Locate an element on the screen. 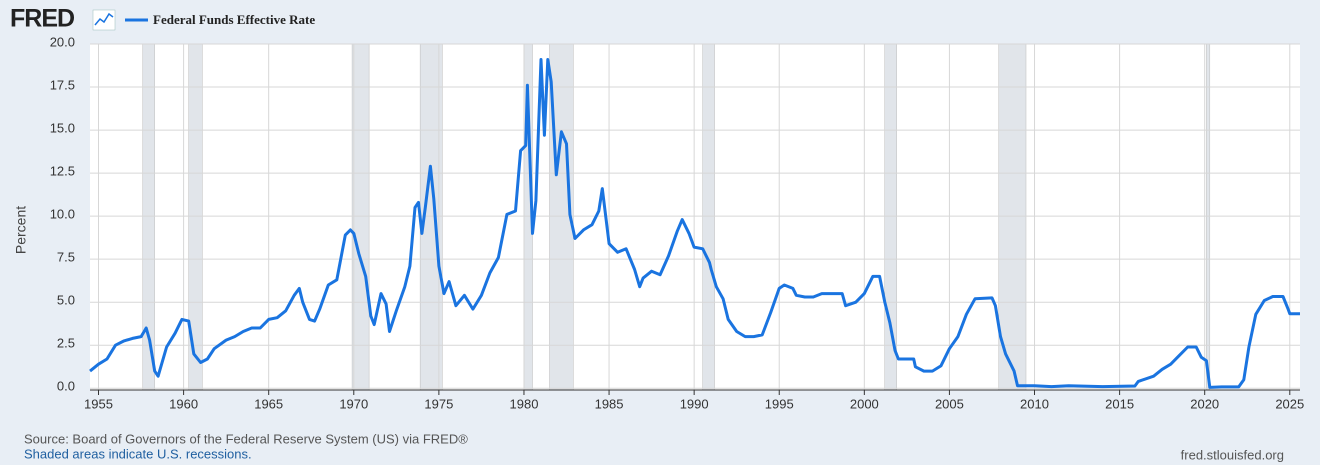 The width and height of the screenshot is (1320, 465). recession-note: Shaded areas indicate U.S. recessions. is located at coordinates (138, 453).